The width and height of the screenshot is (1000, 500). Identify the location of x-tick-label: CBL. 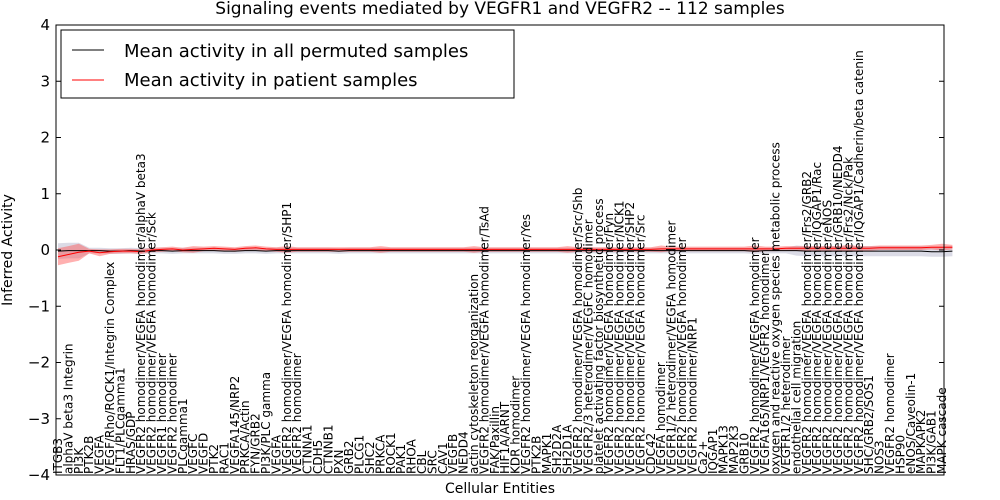
(422, 462).